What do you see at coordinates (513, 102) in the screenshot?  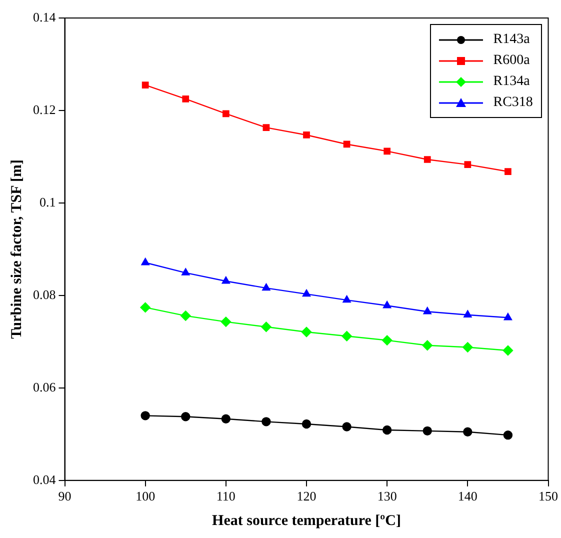 I see `legend-label: RC318` at bounding box center [513, 102].